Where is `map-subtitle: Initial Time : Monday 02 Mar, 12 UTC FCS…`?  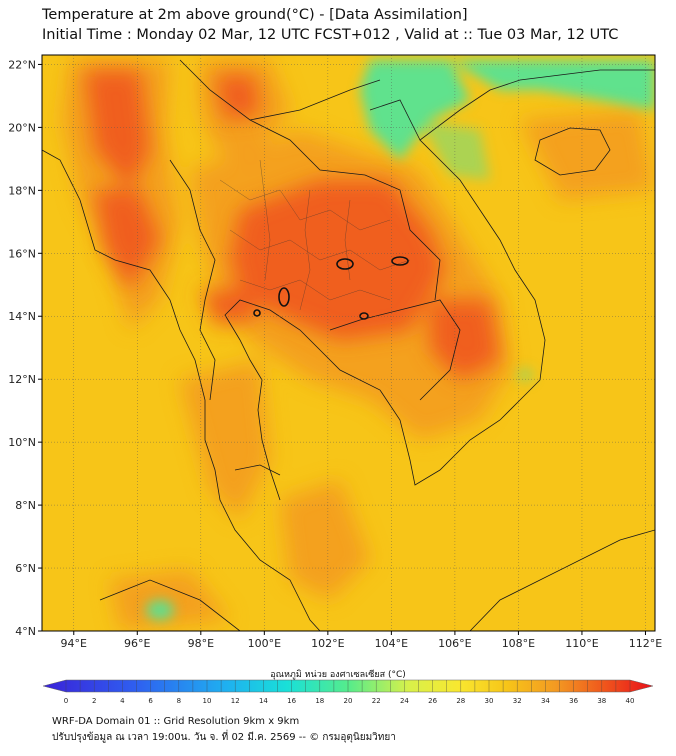
map-subtitle: Initial Time : Monday 02 Mar, 12 UTC FCS… is located at coordinates (330, 35).